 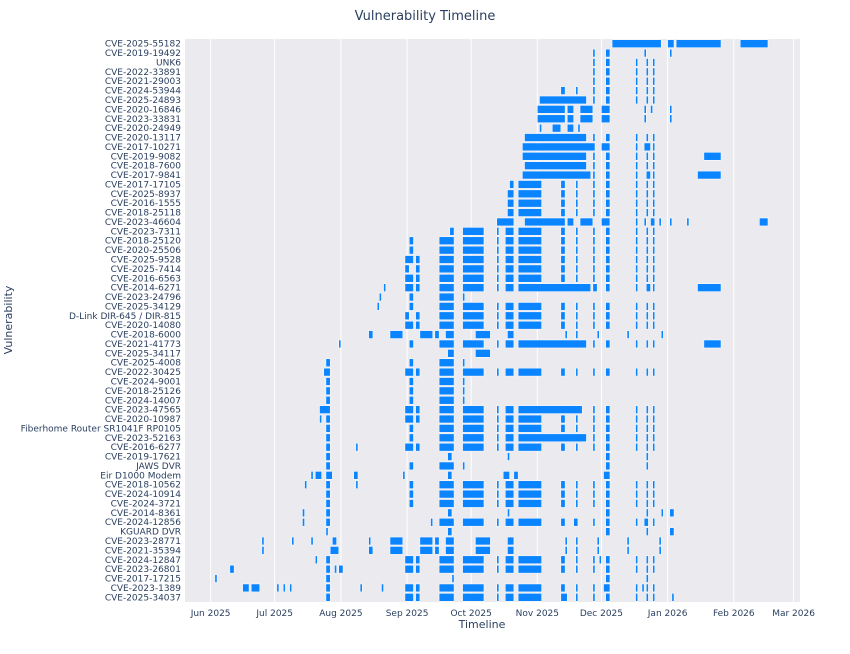 I want to click on y-tick-label: CVE-2024-10914, so click(x=143, y=495).